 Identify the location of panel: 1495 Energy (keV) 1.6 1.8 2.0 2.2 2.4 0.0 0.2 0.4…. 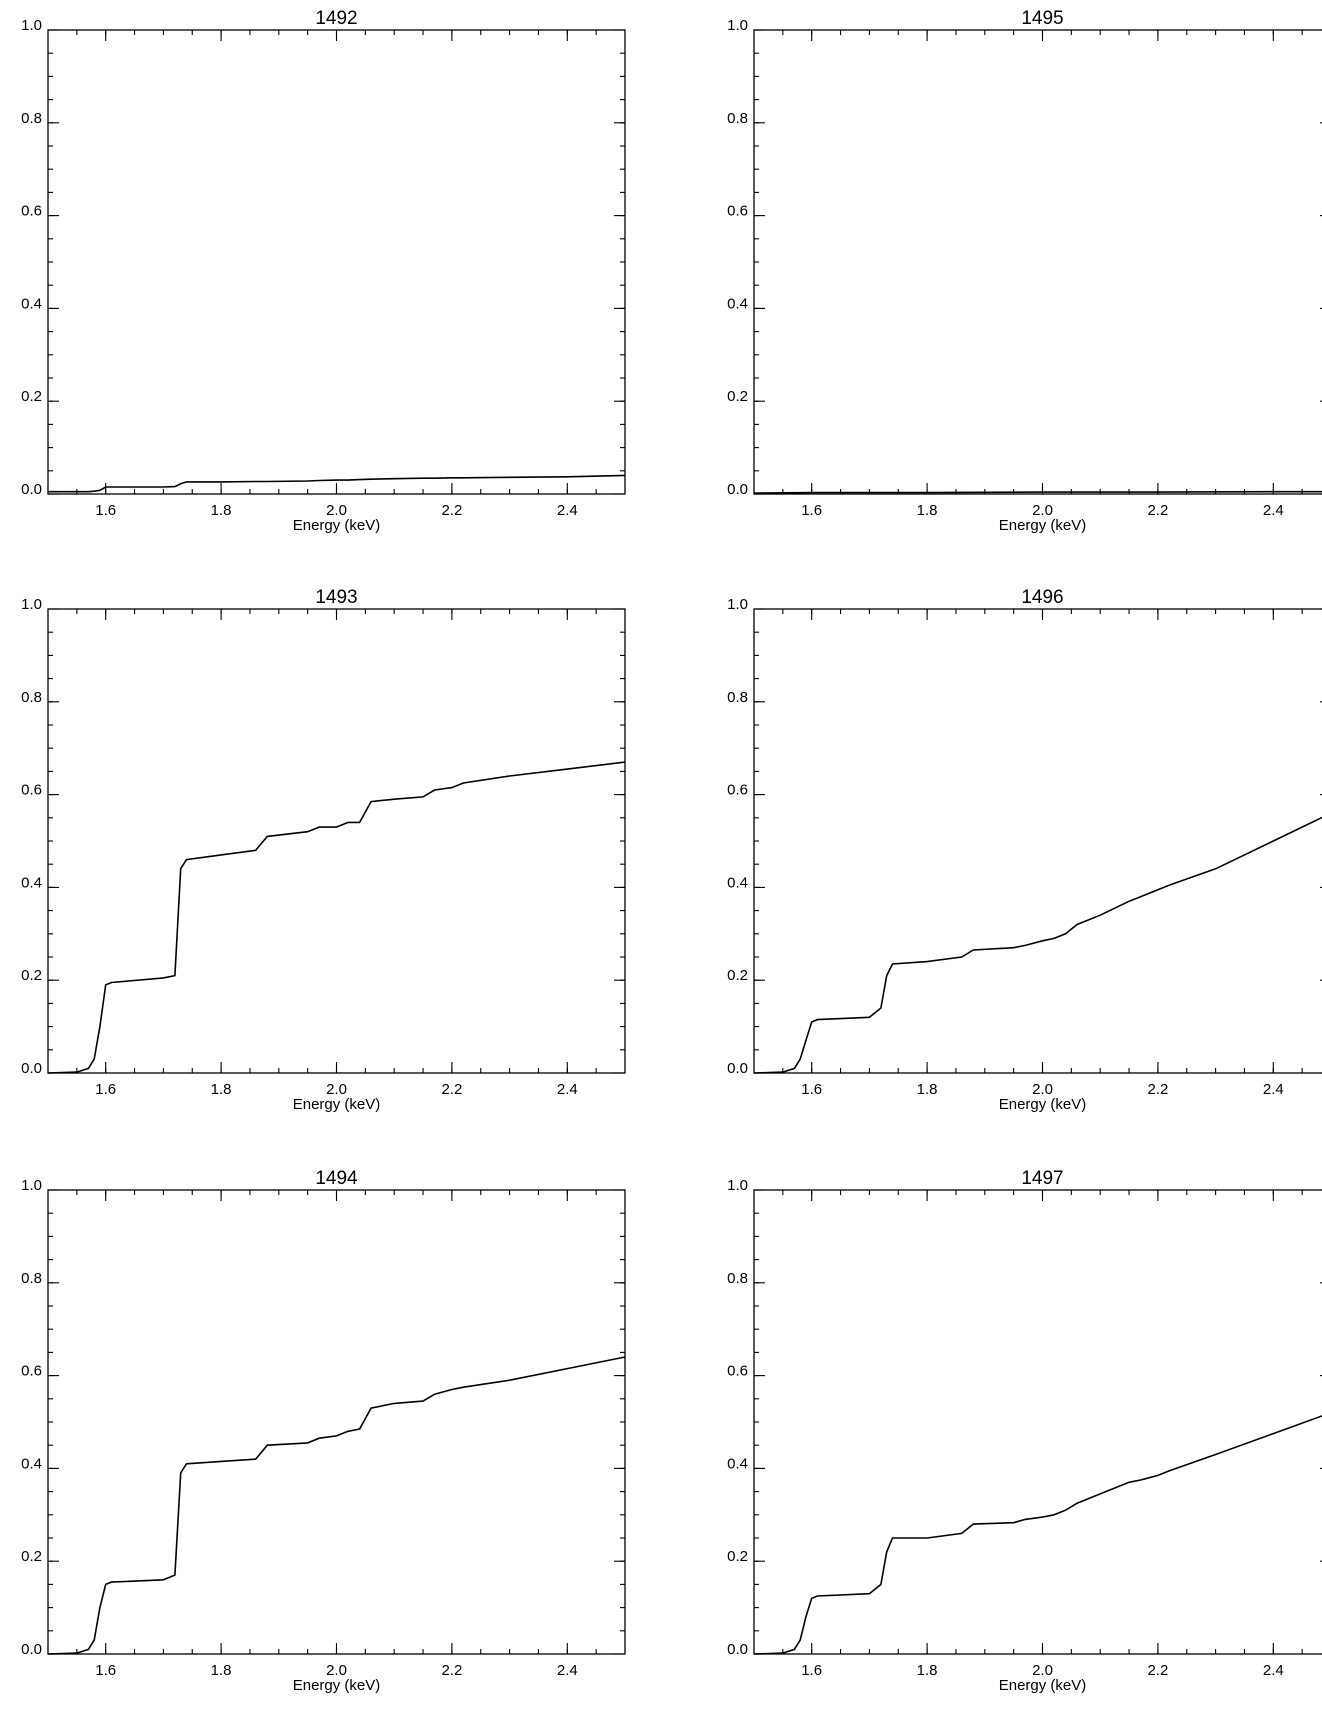
(1024, 271).